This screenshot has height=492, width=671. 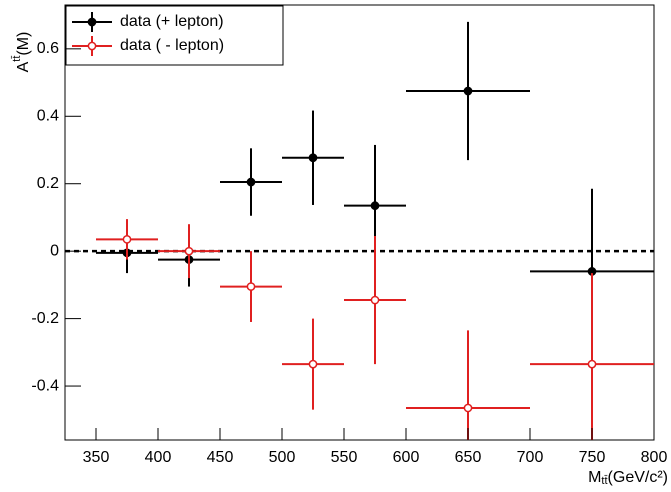 What do you see at coordinates (45, 318) in the screenshot?
I see `y-tick-label: -0.2` at bounding box center [45, 318].